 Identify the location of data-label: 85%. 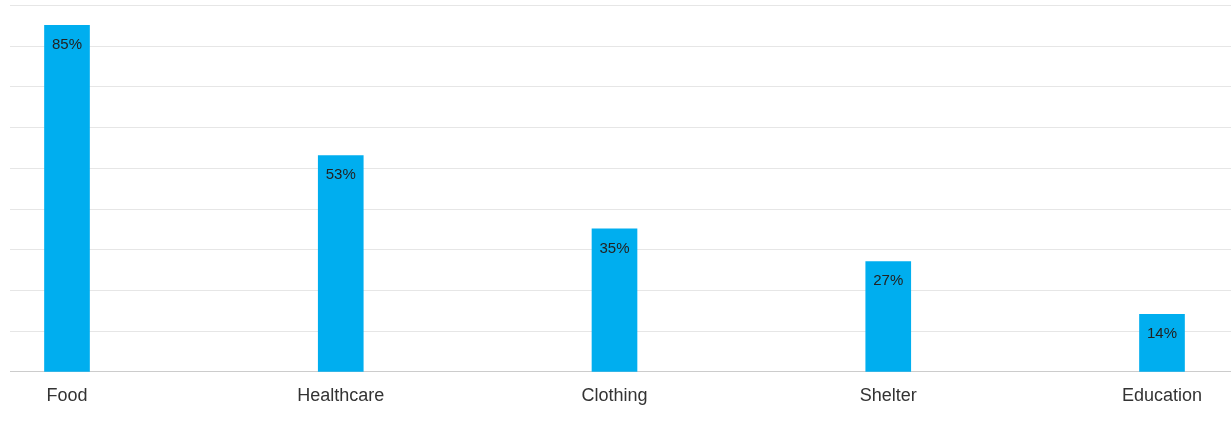
(67, 43).